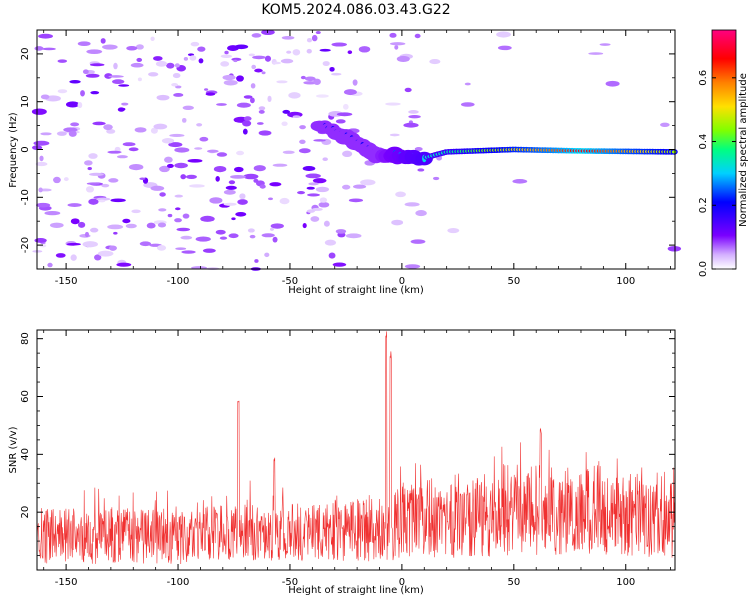 This screenshot has width=750, height=600. What do you see at coordinates (625, 281) in the screenshot?
I see `spectrogram-x-tick-label: 100` at bounding box center [625, 281].